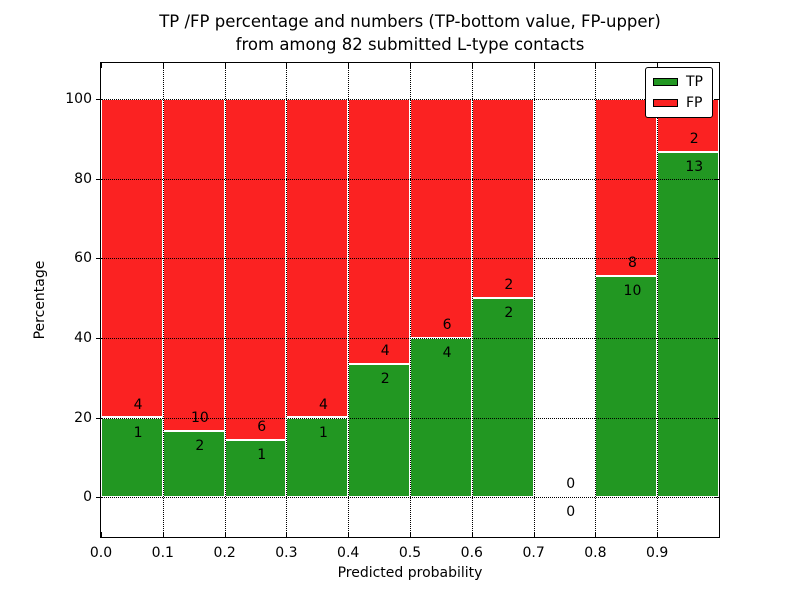 The image size is (800, 600). Describe the element at coordinates (224, 553) in the screenshot. I see `x-tick-label: 0.2` at that location.